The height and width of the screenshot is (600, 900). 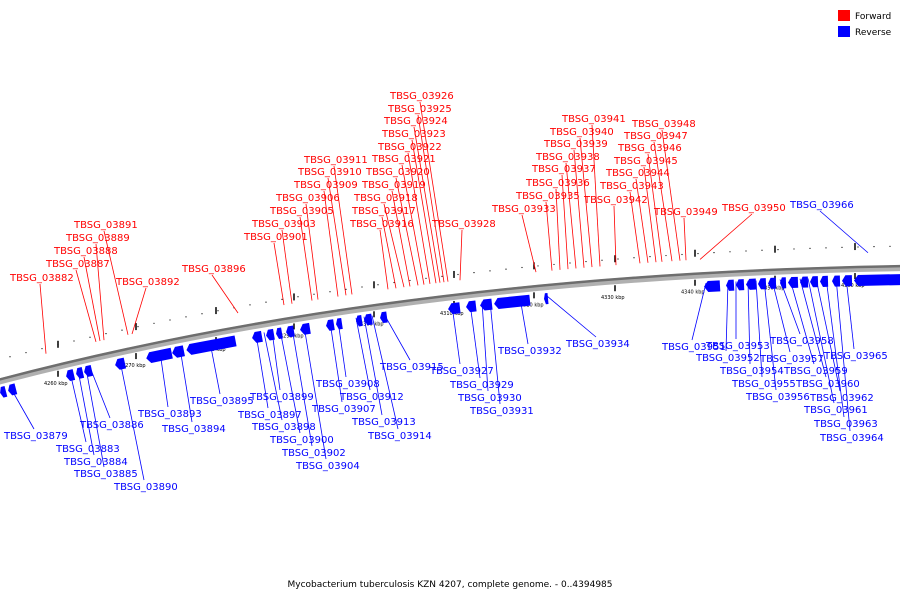 I want to click on gene-label-tbsg_03956: TBSG_03956, so click(x=777, y=397).